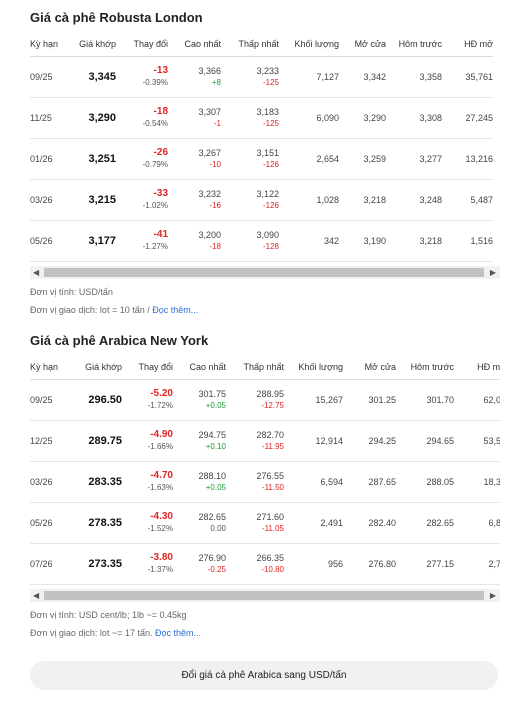 Image resolution: width=525 pixels, height=705 pixels. Describe the element at coordinates (142, 44) in the screenshot. I see `column-header: Thay đổi` at that location.